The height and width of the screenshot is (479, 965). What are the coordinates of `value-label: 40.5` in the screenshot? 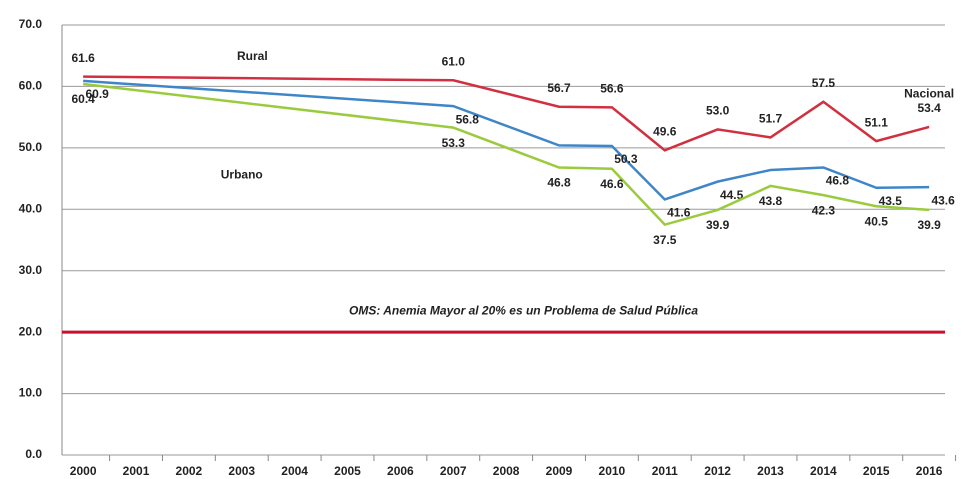 It's located at (877, 221).